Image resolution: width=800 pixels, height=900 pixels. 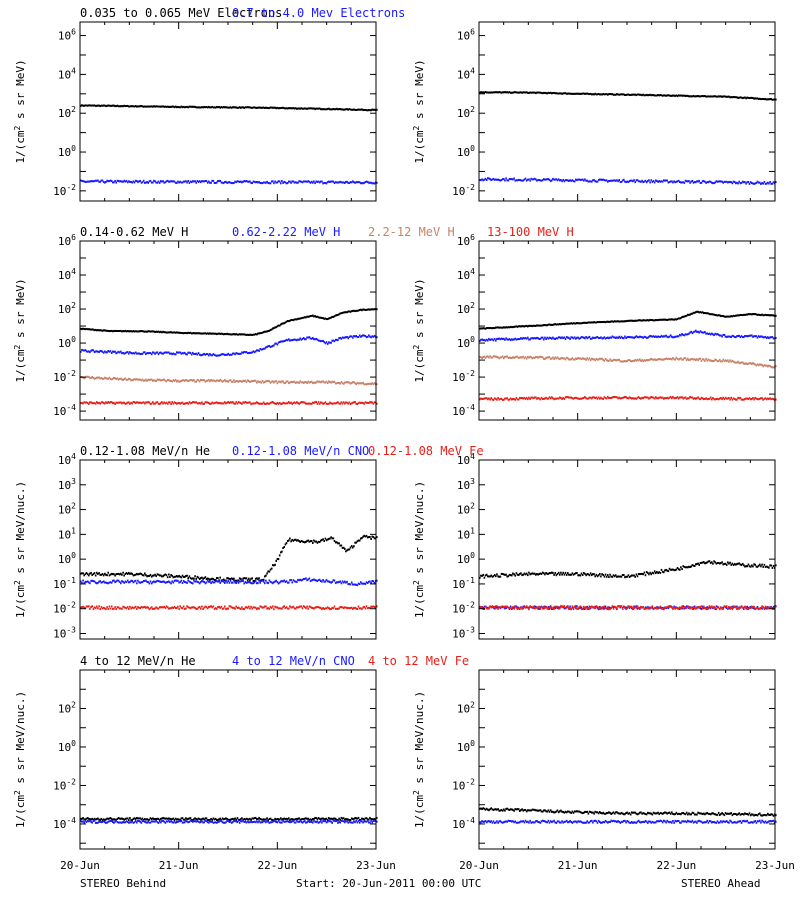 What do you see at coordinates (628, 608) in the screenshot?
I see `series-red` at bounding box center [628, 608].